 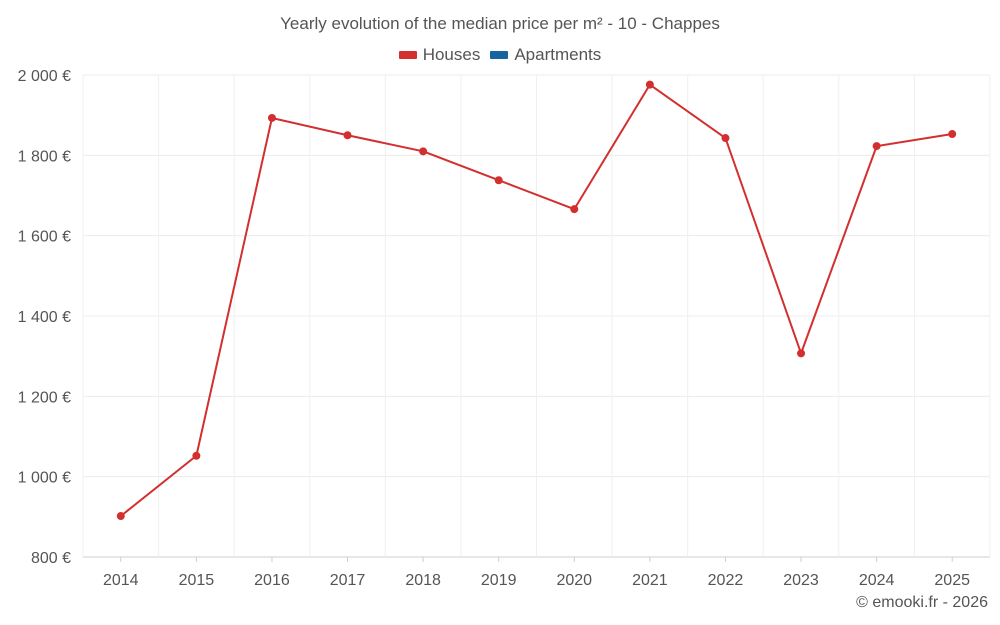 I want to click on y-tick-label: 800 €, so click(x=51, y=558).